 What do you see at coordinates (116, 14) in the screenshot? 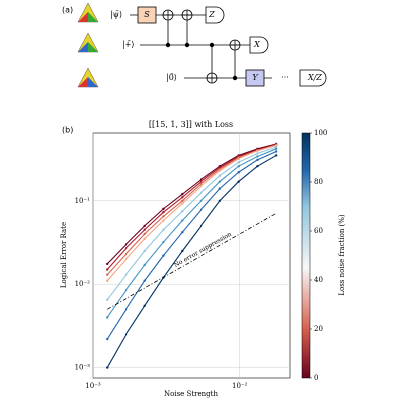
I see `state: |ψ̄⟩` at bounding box center [116, 14].